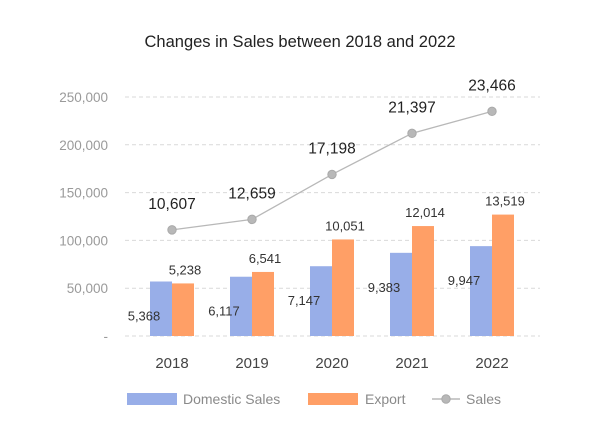 The width and height of the screenshot is (600, 435). What do you see at coordinates (106, 336) in the screenshot?
I see `y-tick-label: -` at bounding box center [106, 336].